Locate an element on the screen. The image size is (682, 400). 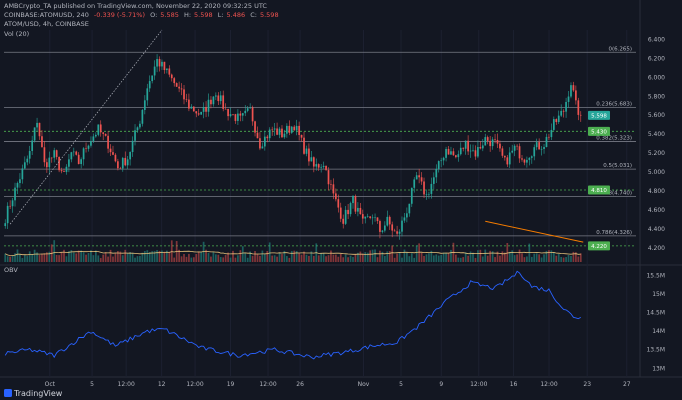
change-label: -0.339 (-5.71%) is located at coordinates (119, 15).